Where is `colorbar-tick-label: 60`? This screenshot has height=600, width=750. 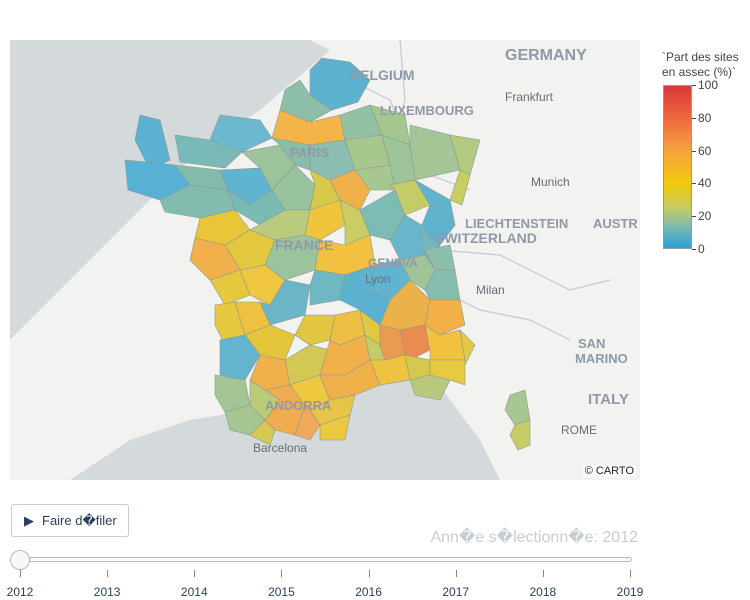 colorbar-tick-label: 60 is located at coordinates (705, 150).